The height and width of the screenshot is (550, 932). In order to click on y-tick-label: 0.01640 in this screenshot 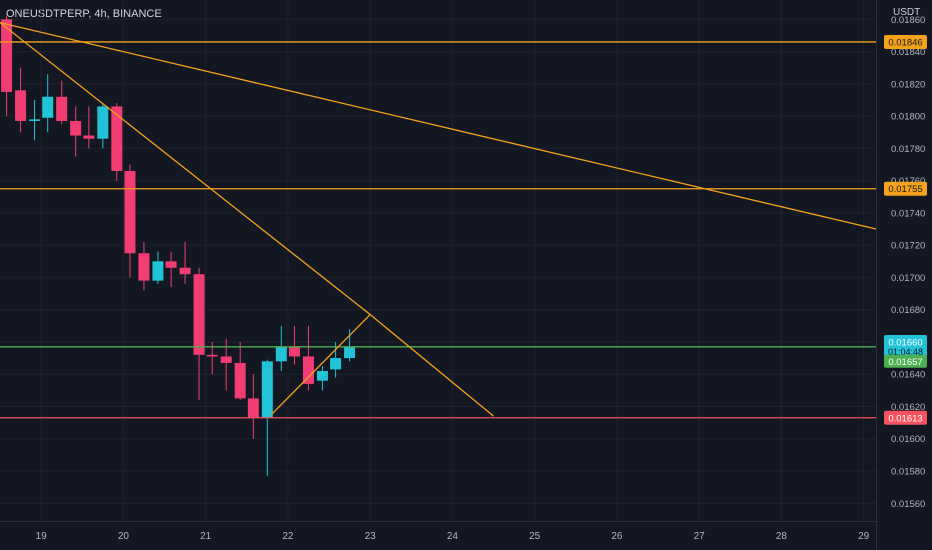, I will do `click(908, 375)`.